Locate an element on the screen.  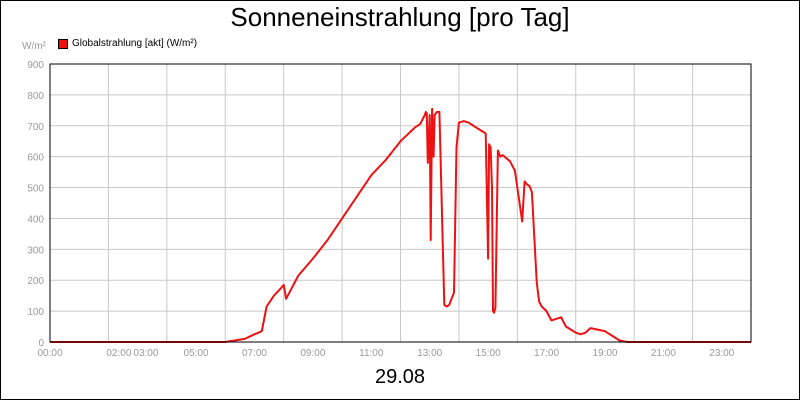
x-tick-label: 02:00 is located at coordinates (118, 353).